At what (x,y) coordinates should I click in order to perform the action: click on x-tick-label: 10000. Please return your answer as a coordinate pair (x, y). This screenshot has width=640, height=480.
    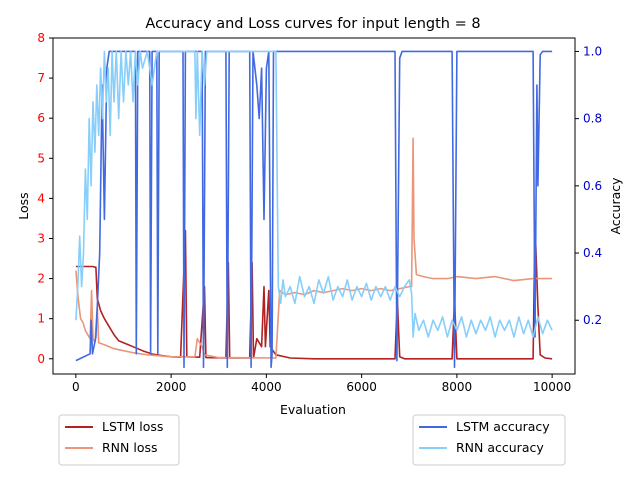
    Looking at the image, I should click on (552, 387).